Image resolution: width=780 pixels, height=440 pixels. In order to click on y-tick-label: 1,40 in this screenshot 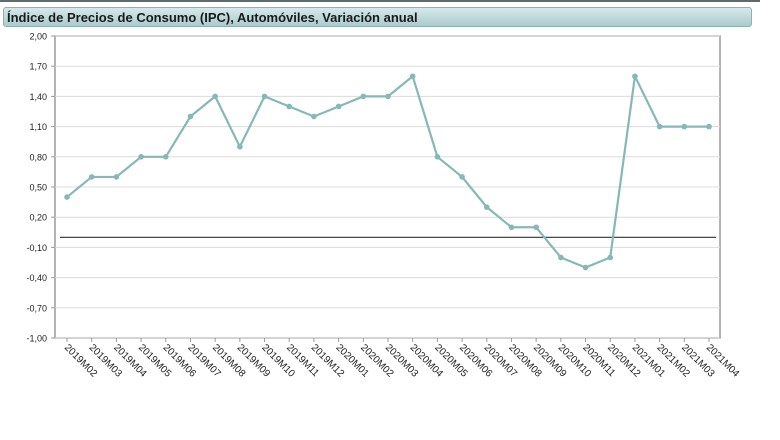, I will do `click(38, 97)`.